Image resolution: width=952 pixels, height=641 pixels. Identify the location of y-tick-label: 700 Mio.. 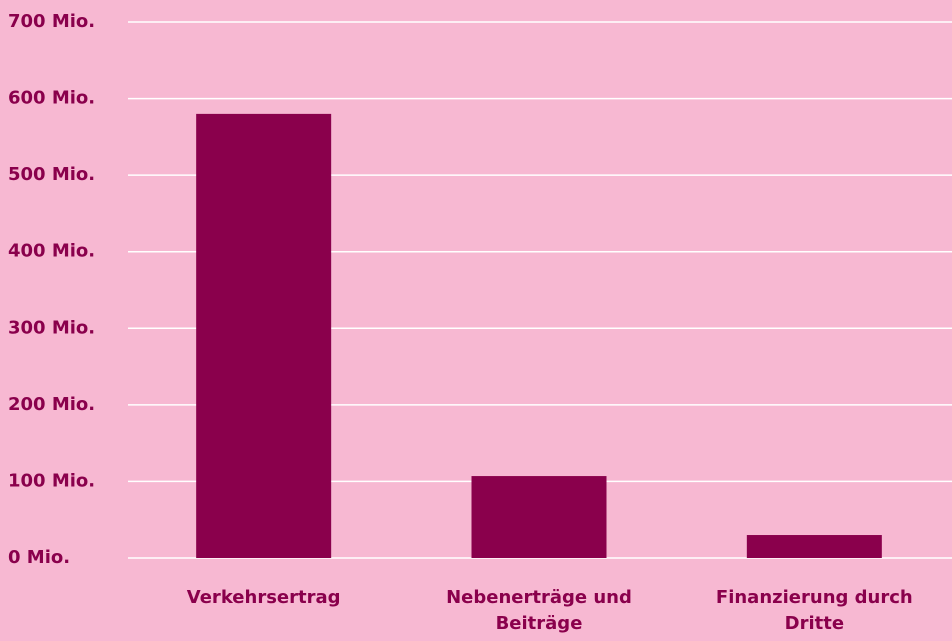
(51, 21).